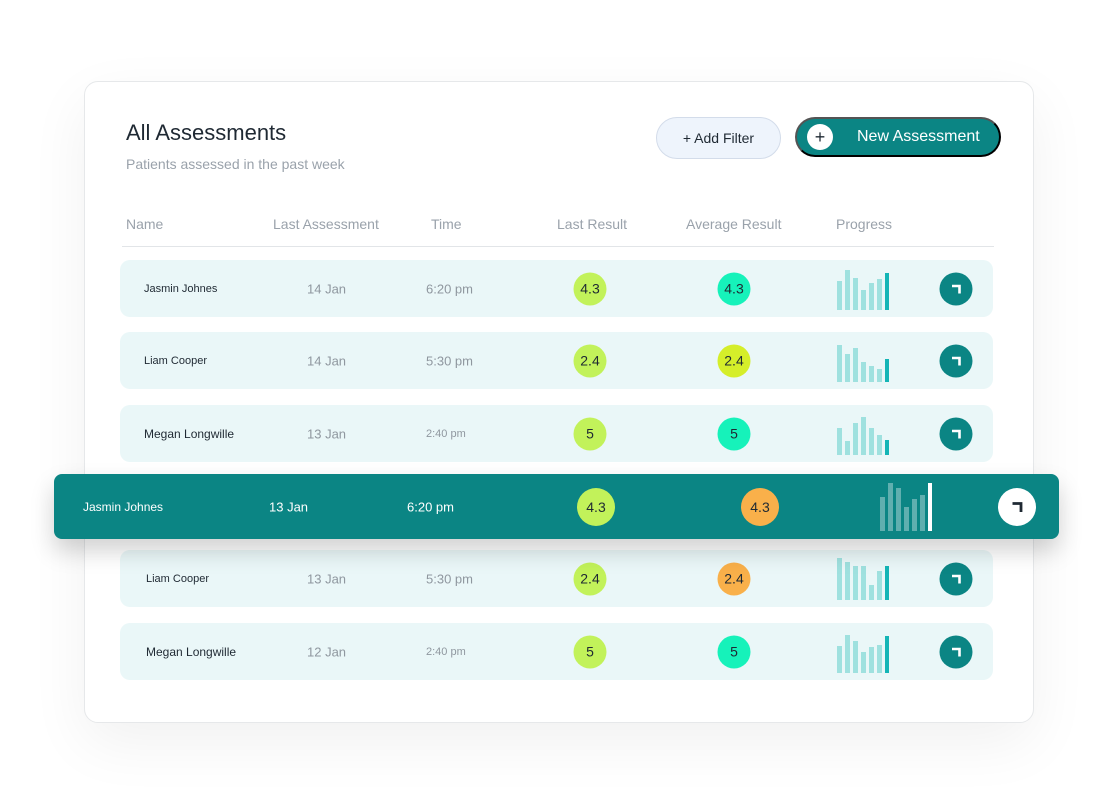 The width and height of the screenshot is (1118, 810). Describe the element at coordinates (718, 138) in the screenshot. I see `add-filter-button: + Add Filter` at that location.